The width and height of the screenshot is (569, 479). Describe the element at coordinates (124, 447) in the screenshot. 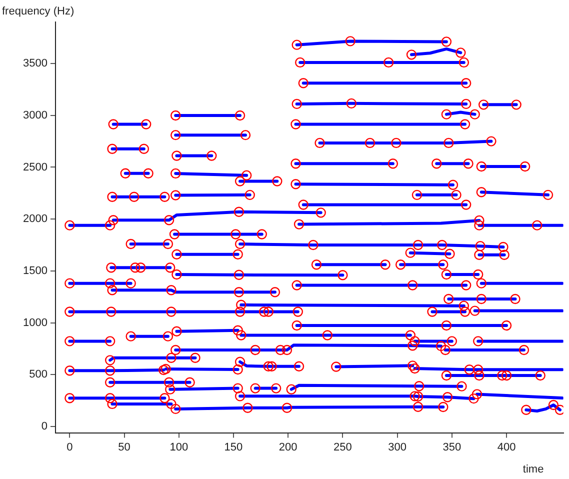

I see `x-tick-label: 50` at that location.